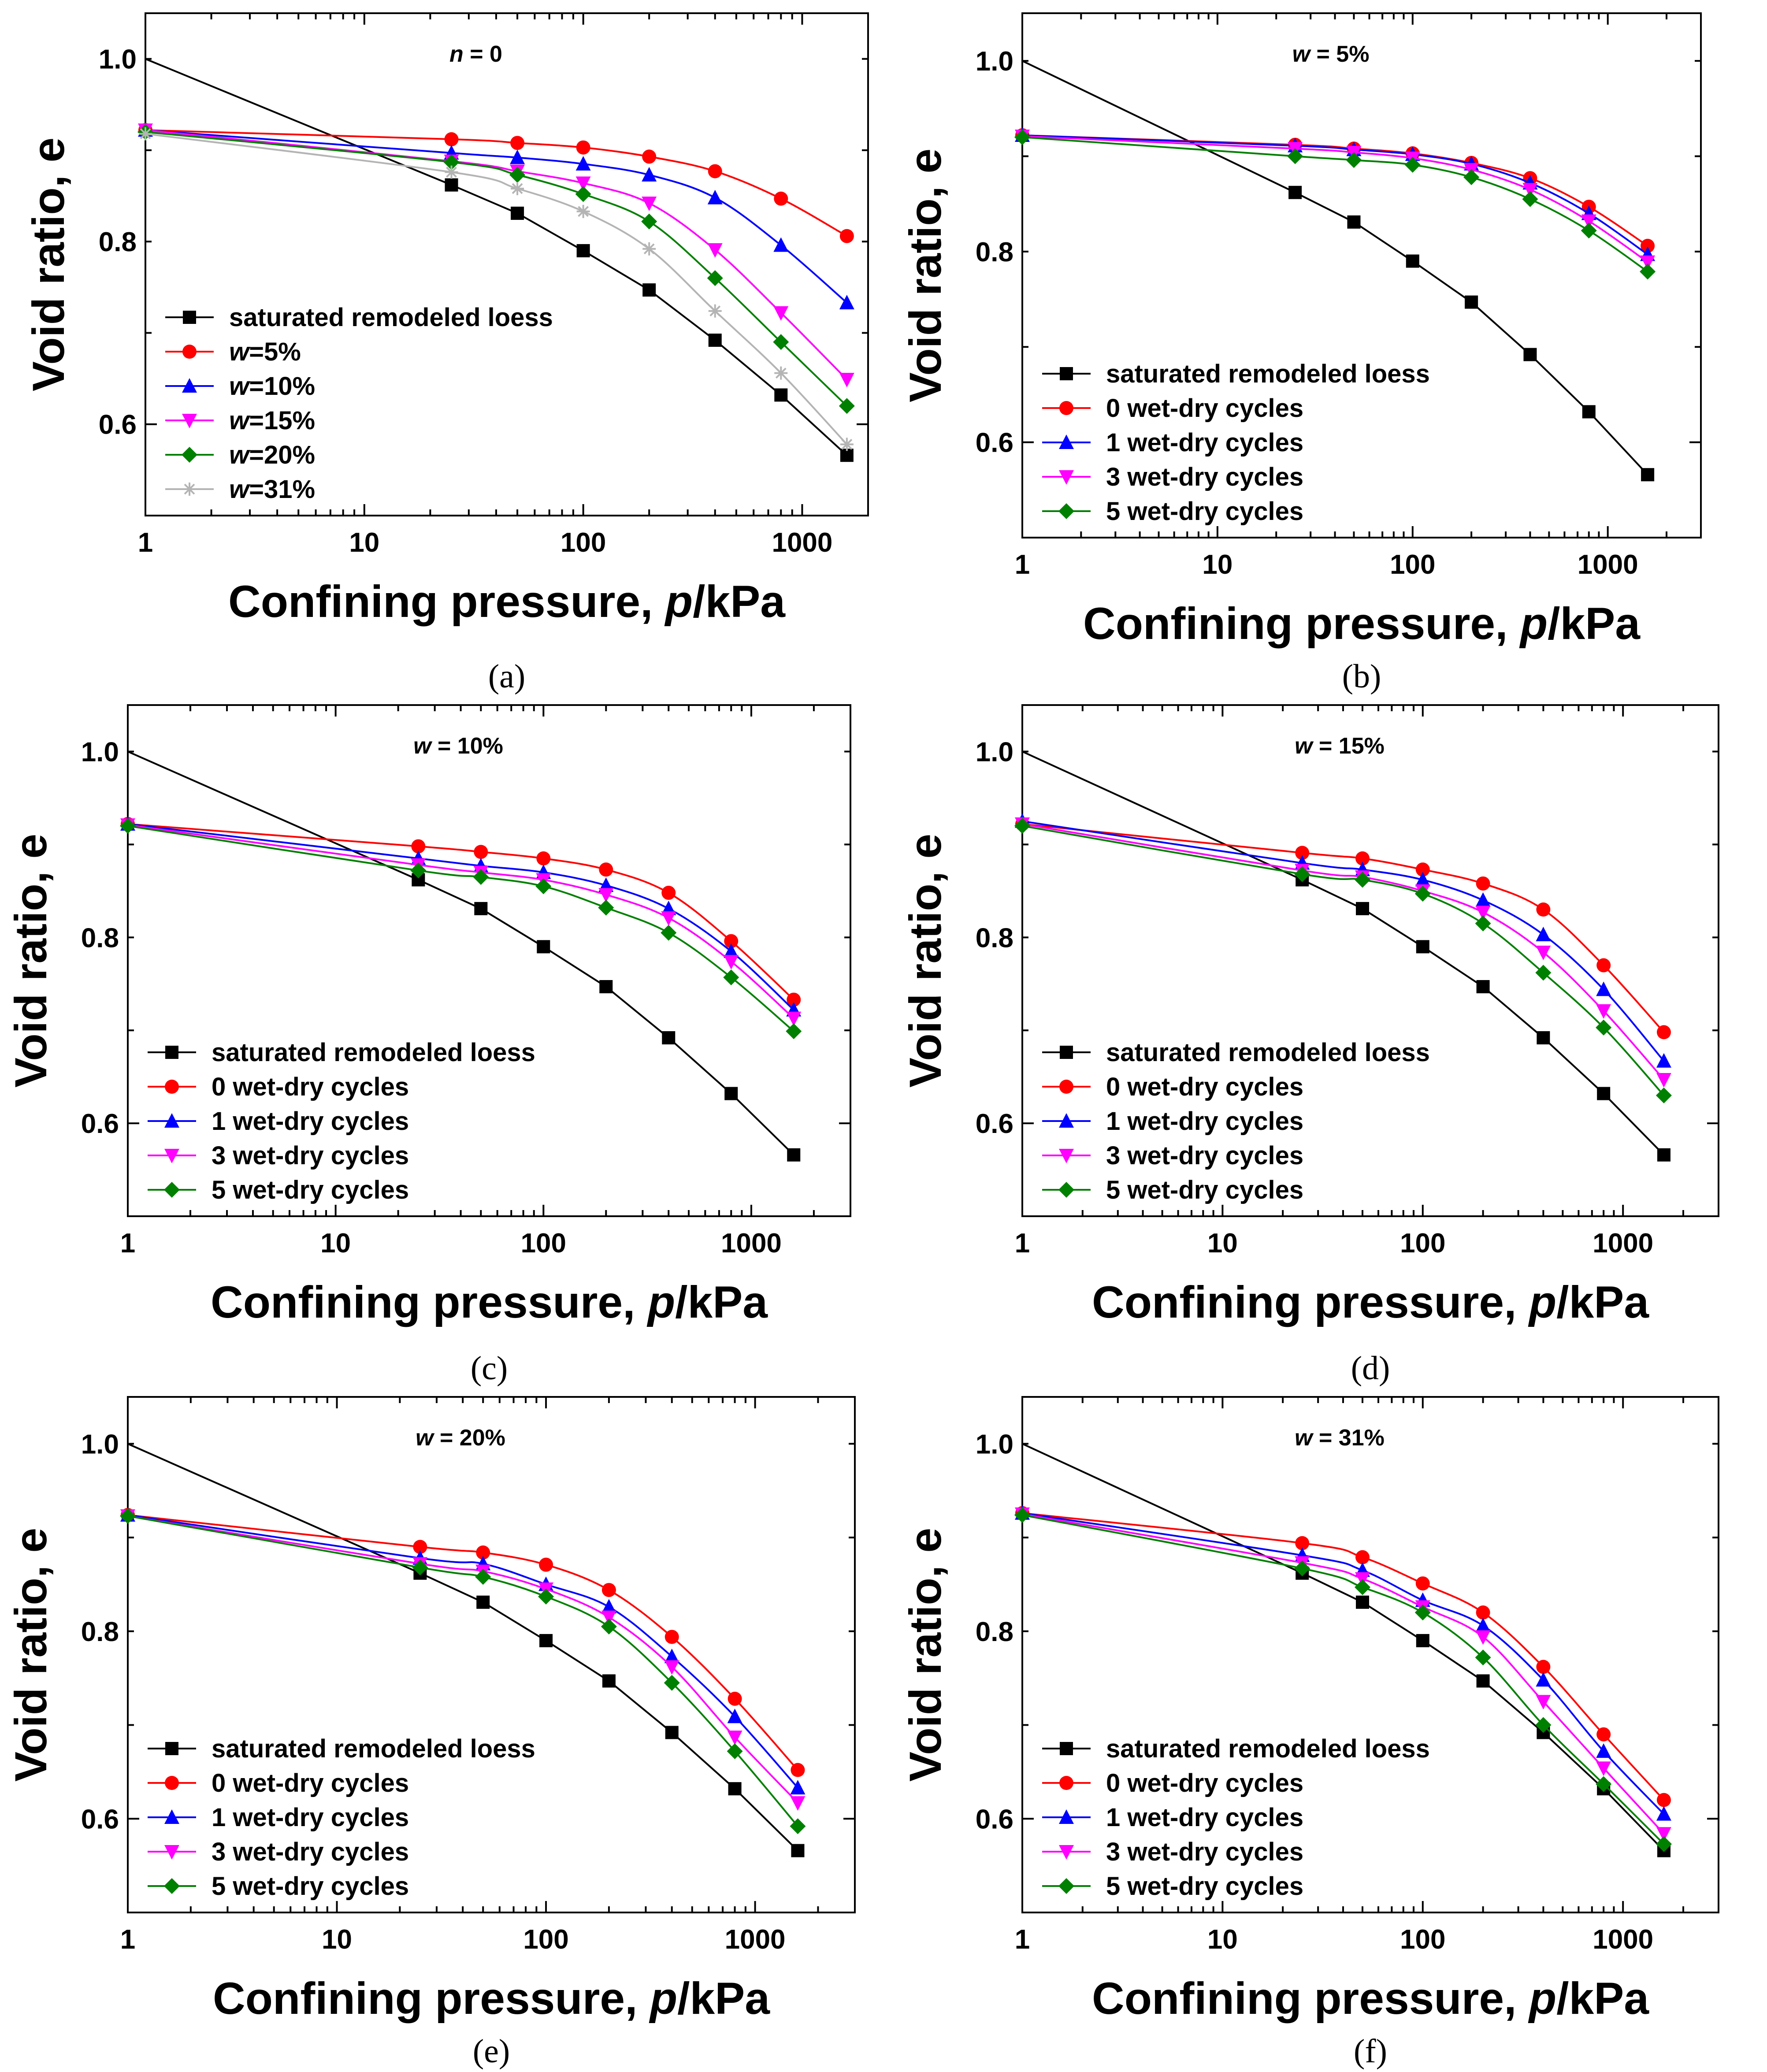 This screenshot has height=2072, width=1767. Describe the element at coordinates (272, 455) in the screenshot. I see `legend-label: w=20%` at that location.